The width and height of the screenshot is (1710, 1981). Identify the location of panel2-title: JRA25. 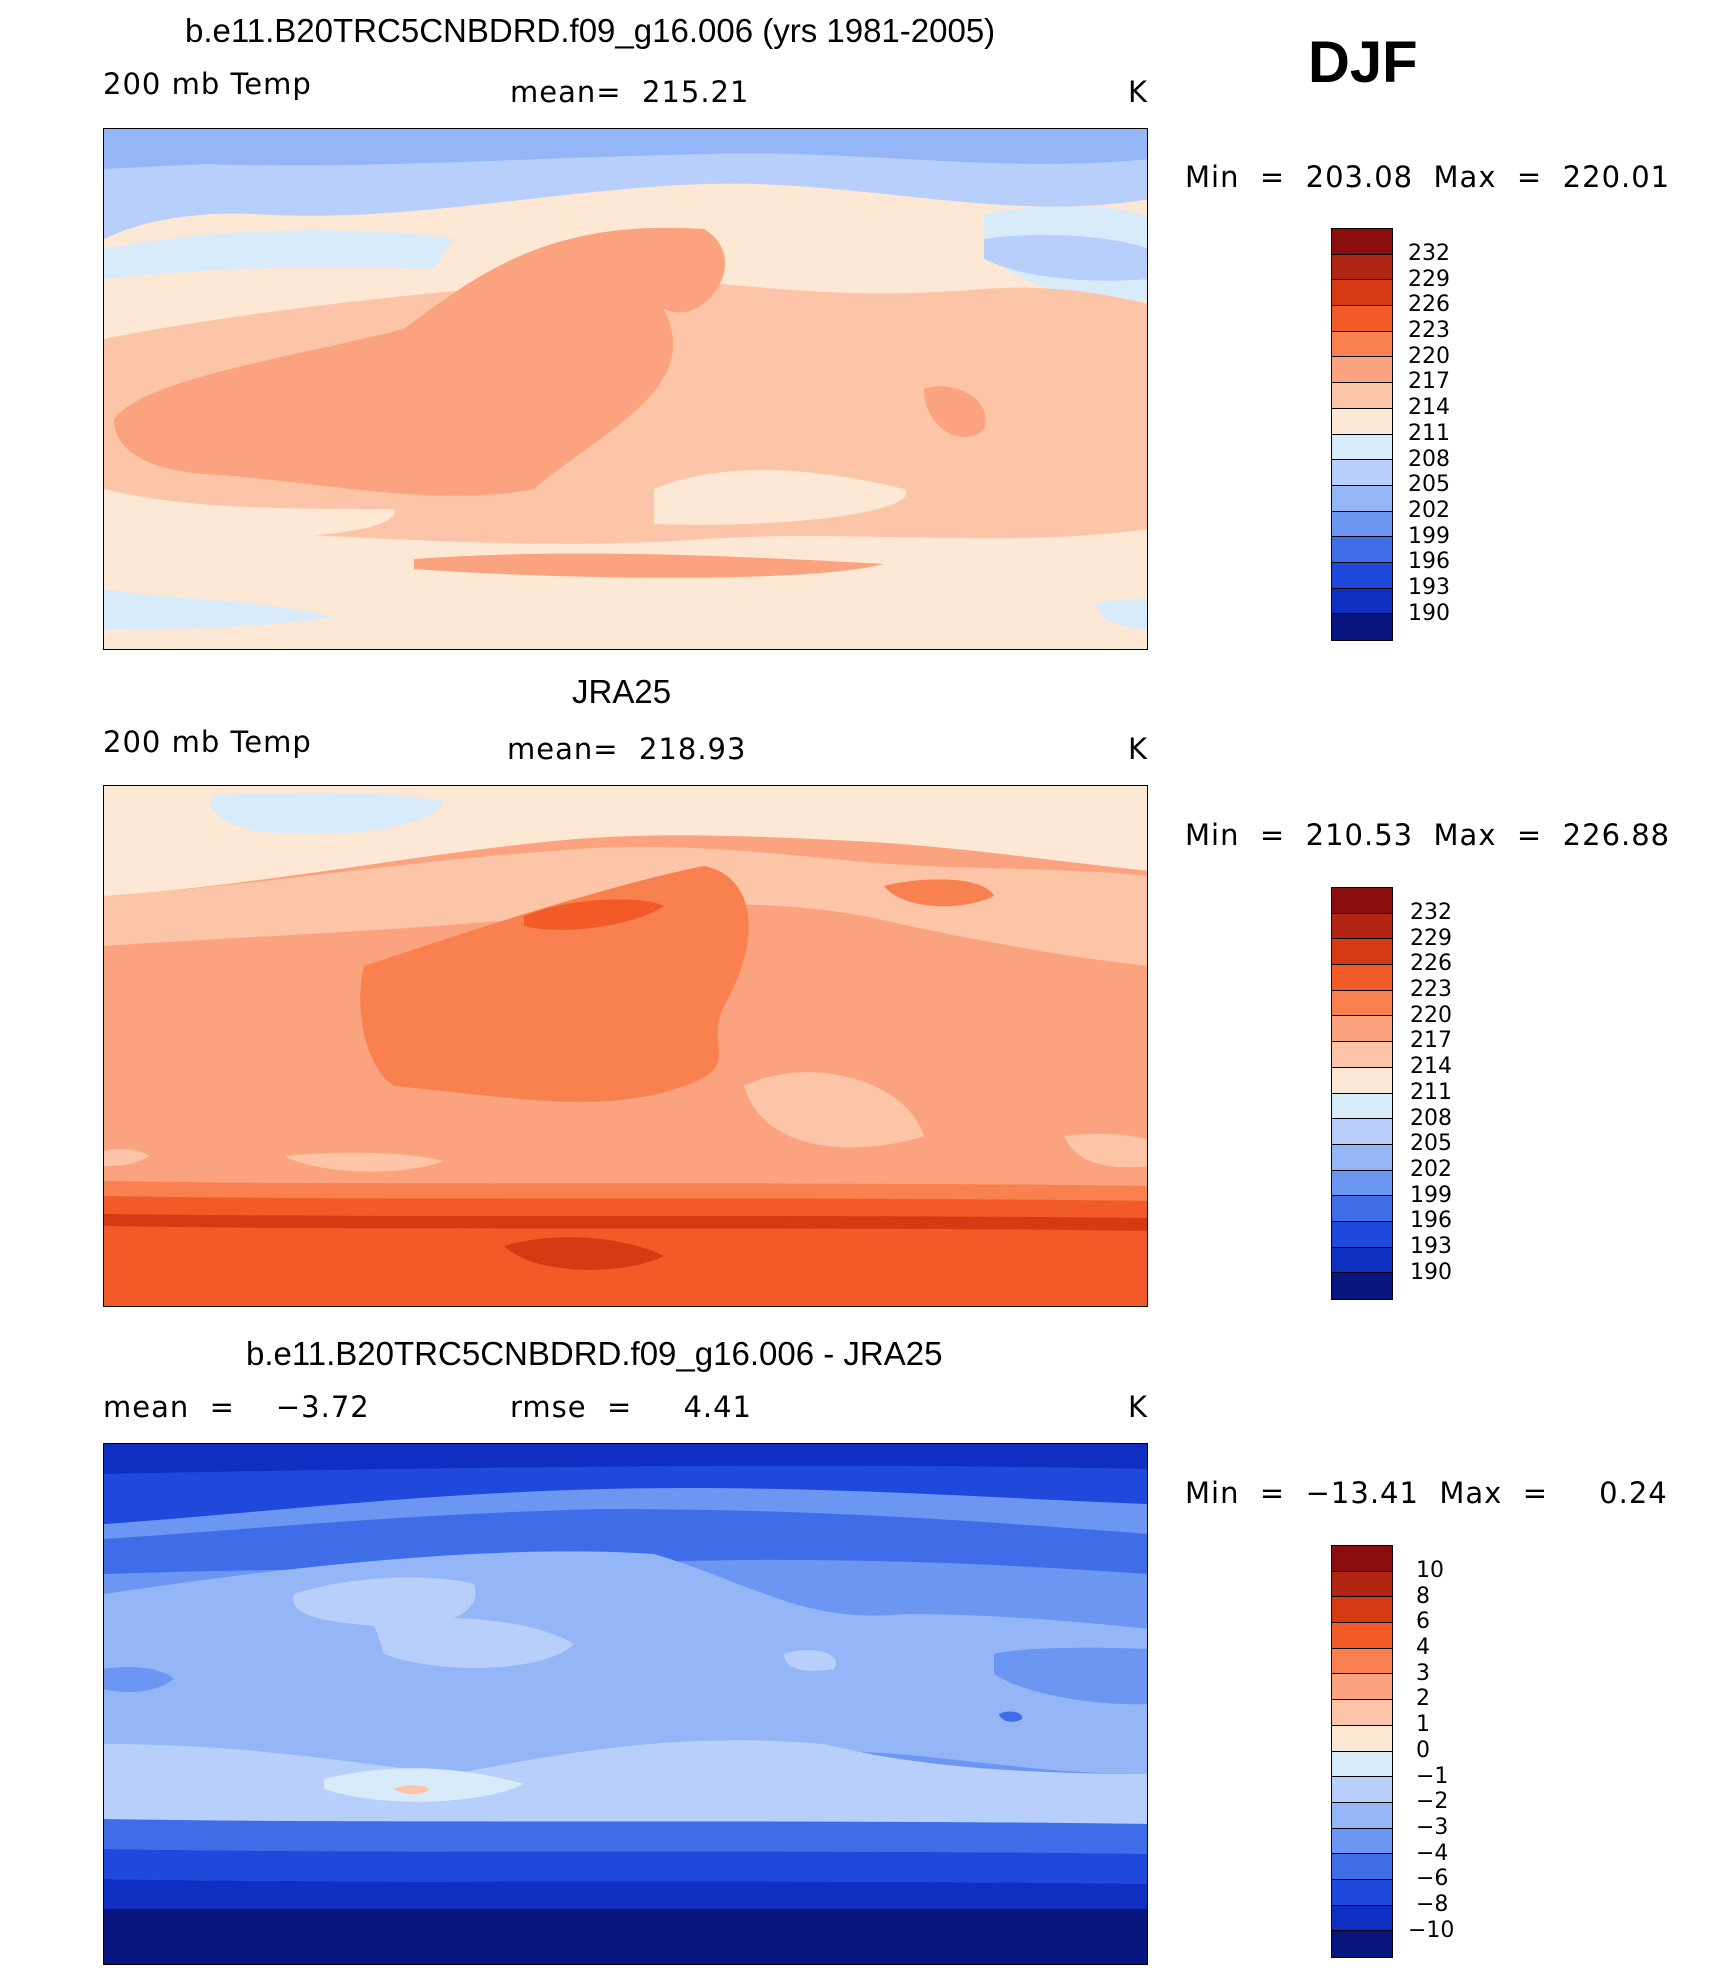
(622, 691).